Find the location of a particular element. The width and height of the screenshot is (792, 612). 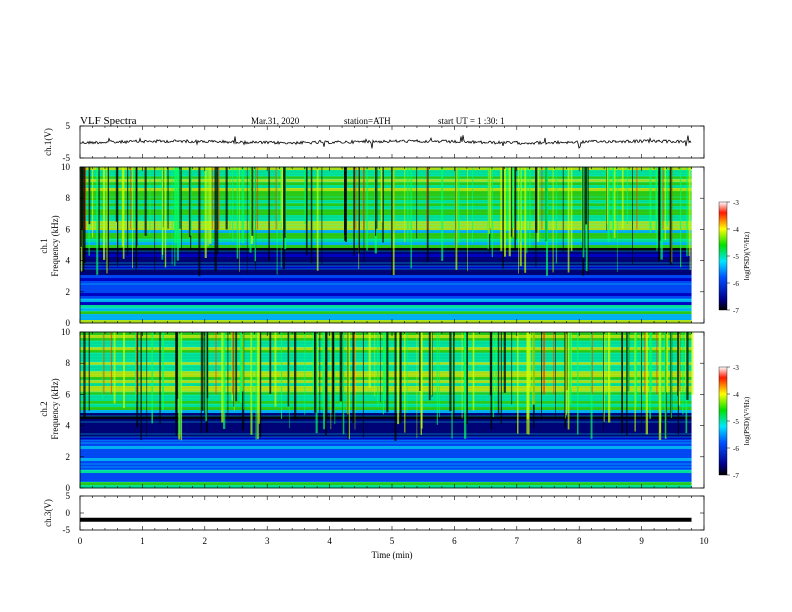

start-time-label: start UT = 1 :30: 1 is located at coordinates (471, 121).